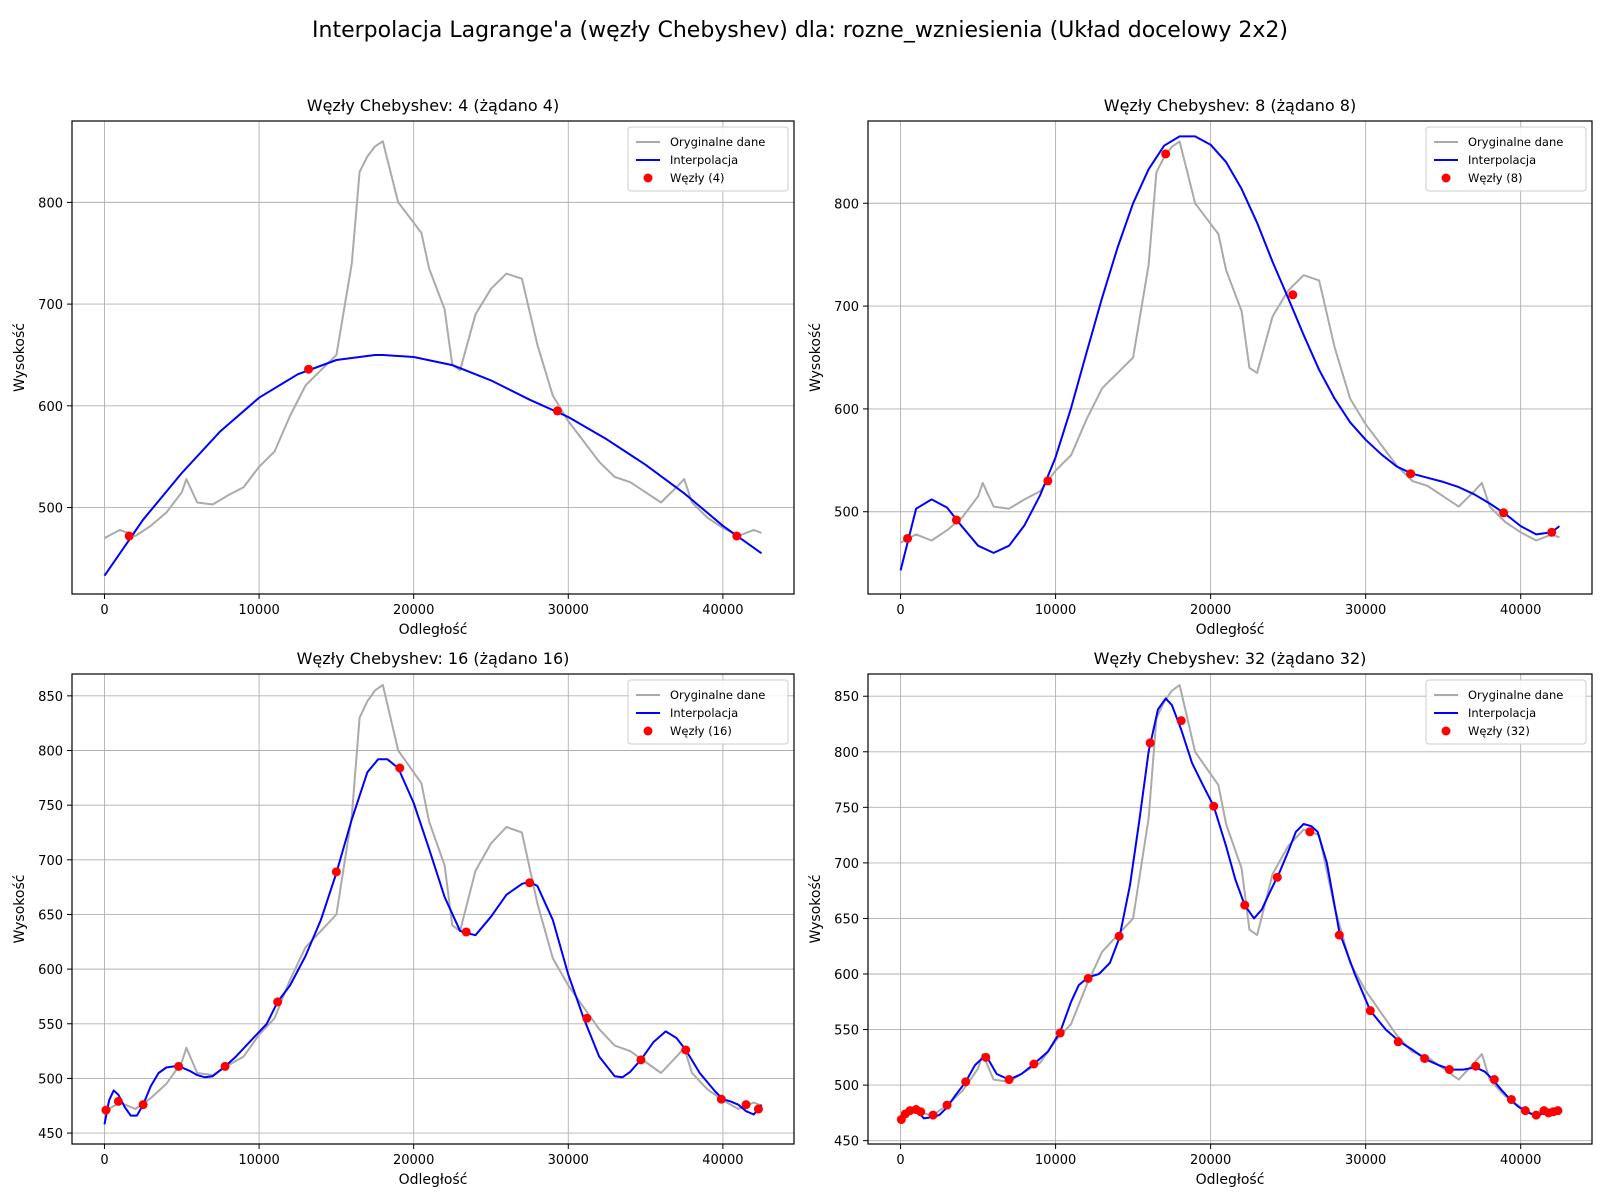 The image size is (1600, 1200). I want to click on chart-title: Węzły Chebyshev: 32 (żądano 32), so click(1230, 658).